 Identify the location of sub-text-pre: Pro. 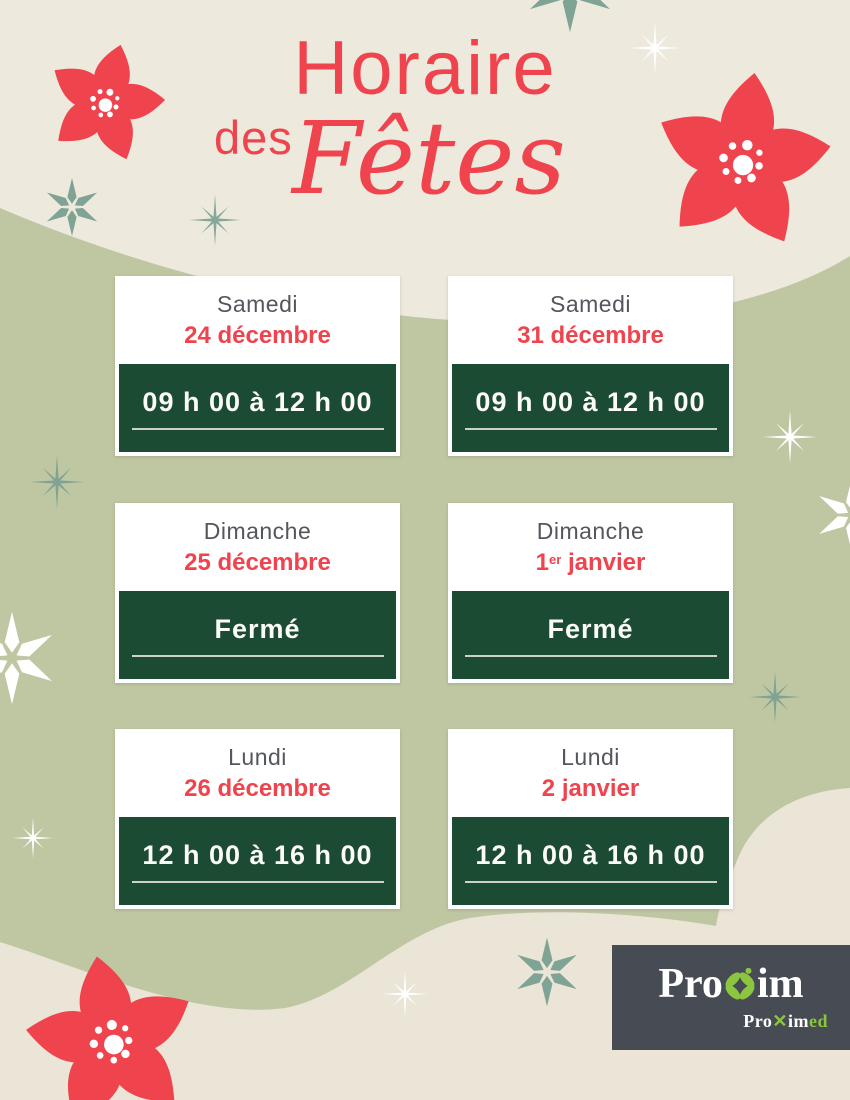
(758, 1021).